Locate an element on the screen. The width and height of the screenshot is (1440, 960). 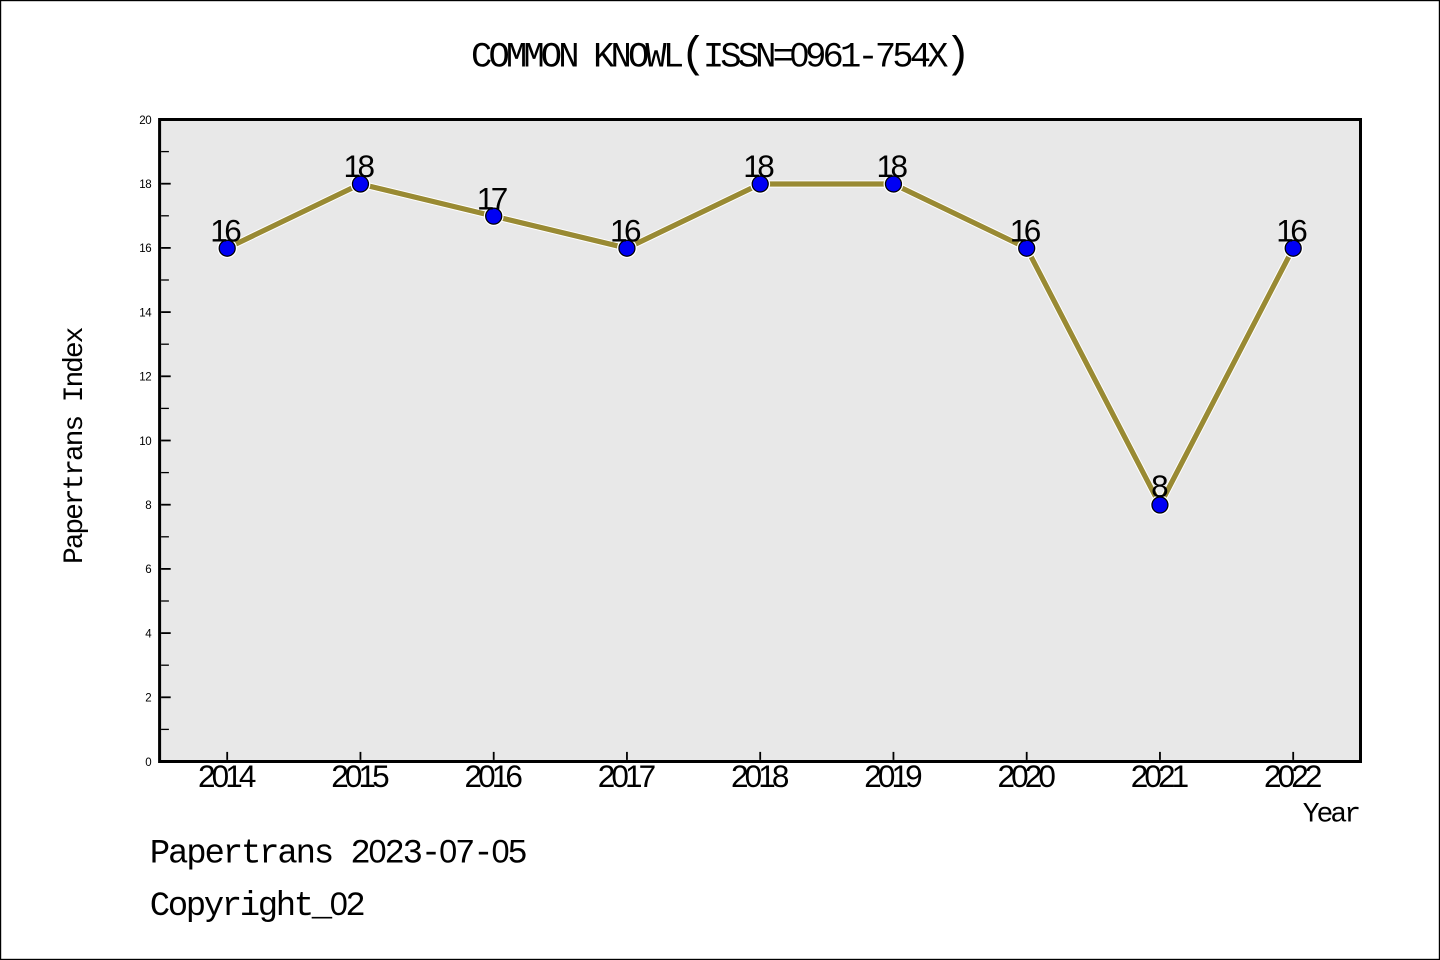
svg-text: 2019 is located at coordinates (893, 776).